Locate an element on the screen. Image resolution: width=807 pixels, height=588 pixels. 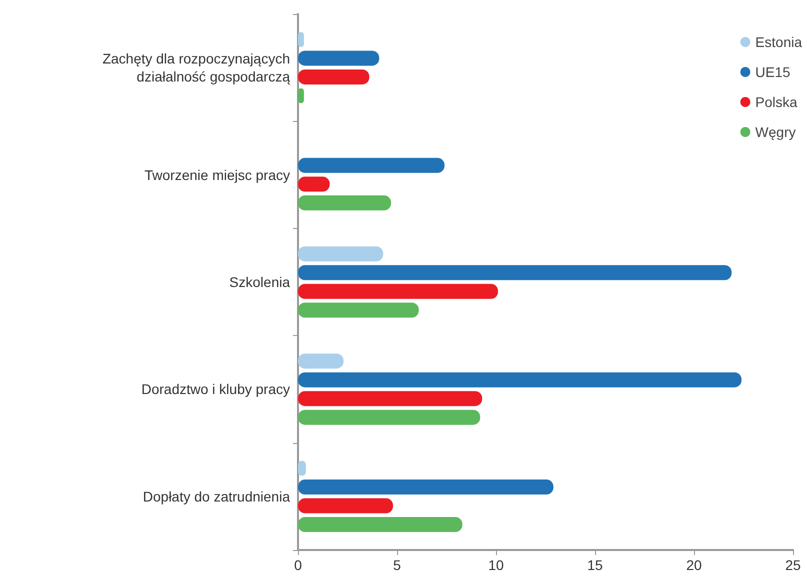
x-tick-label: 15 is located at coordinates (595, 565).